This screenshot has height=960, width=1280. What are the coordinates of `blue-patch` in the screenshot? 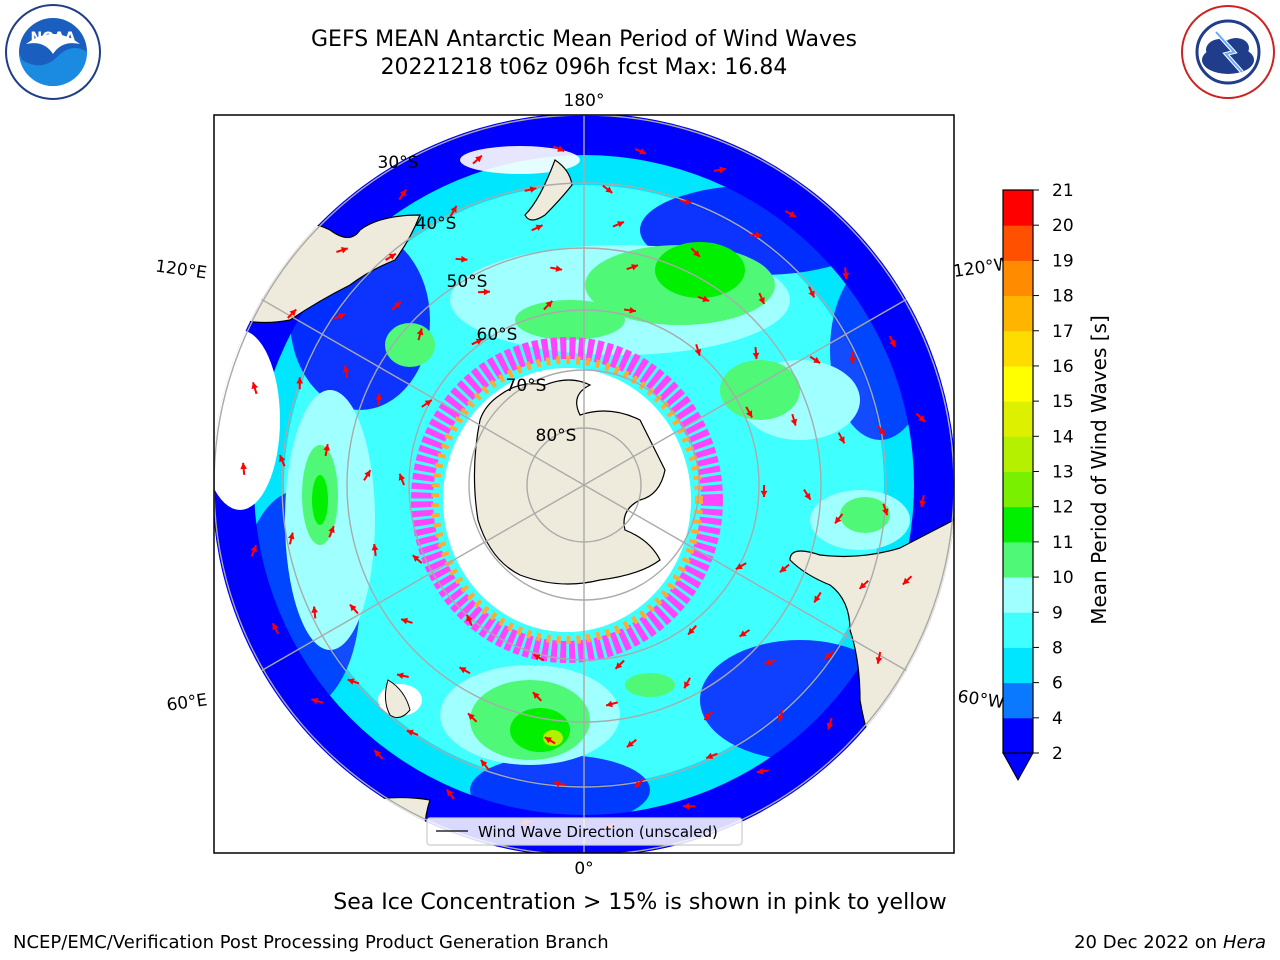 It's located at (800, 700).